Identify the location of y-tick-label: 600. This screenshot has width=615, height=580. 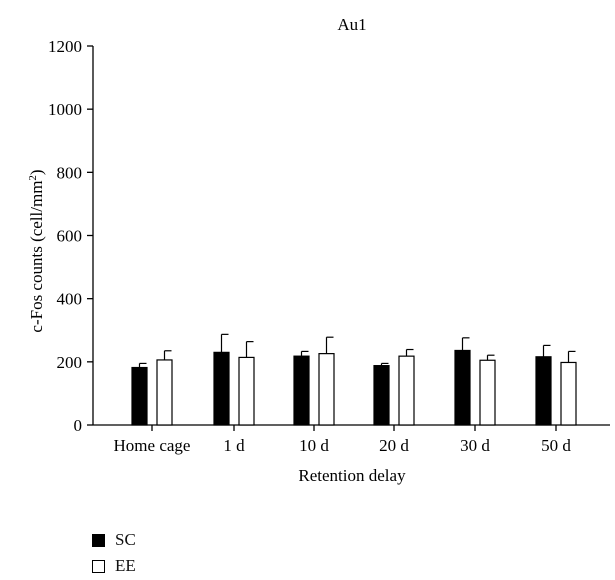
(70, 236).